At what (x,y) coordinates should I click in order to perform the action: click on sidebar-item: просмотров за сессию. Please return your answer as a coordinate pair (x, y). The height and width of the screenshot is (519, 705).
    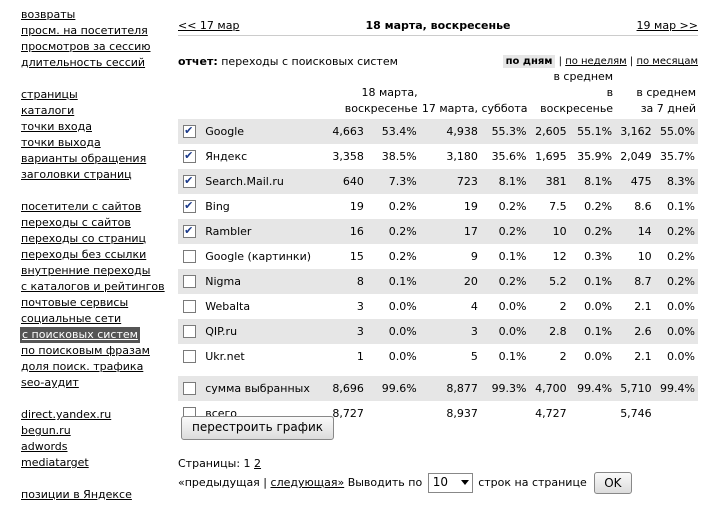
    Looking at the image, I should click on (86, 46).